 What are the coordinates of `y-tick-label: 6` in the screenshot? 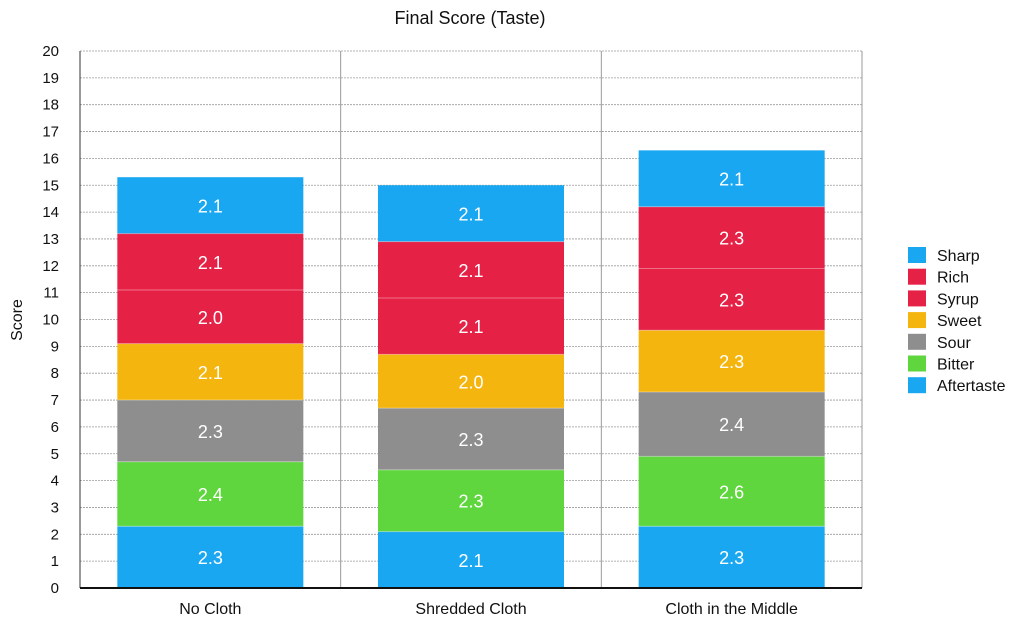 It's located at (55, 427).